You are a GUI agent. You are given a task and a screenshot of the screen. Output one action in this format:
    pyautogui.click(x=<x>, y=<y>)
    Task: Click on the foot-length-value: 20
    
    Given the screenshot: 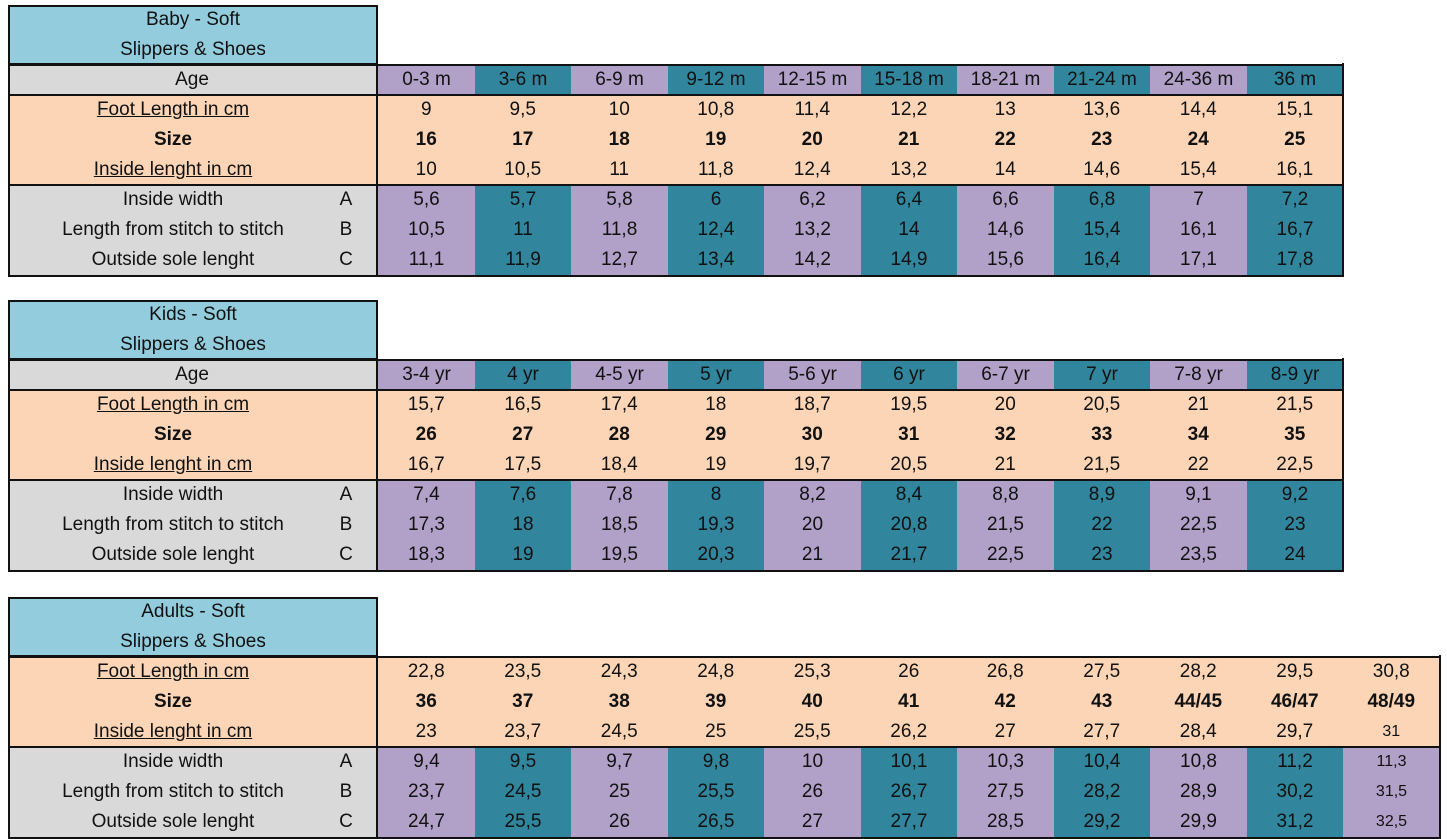 What is the action you would take?
    pyautogui.click(x=1005, y=404)
    